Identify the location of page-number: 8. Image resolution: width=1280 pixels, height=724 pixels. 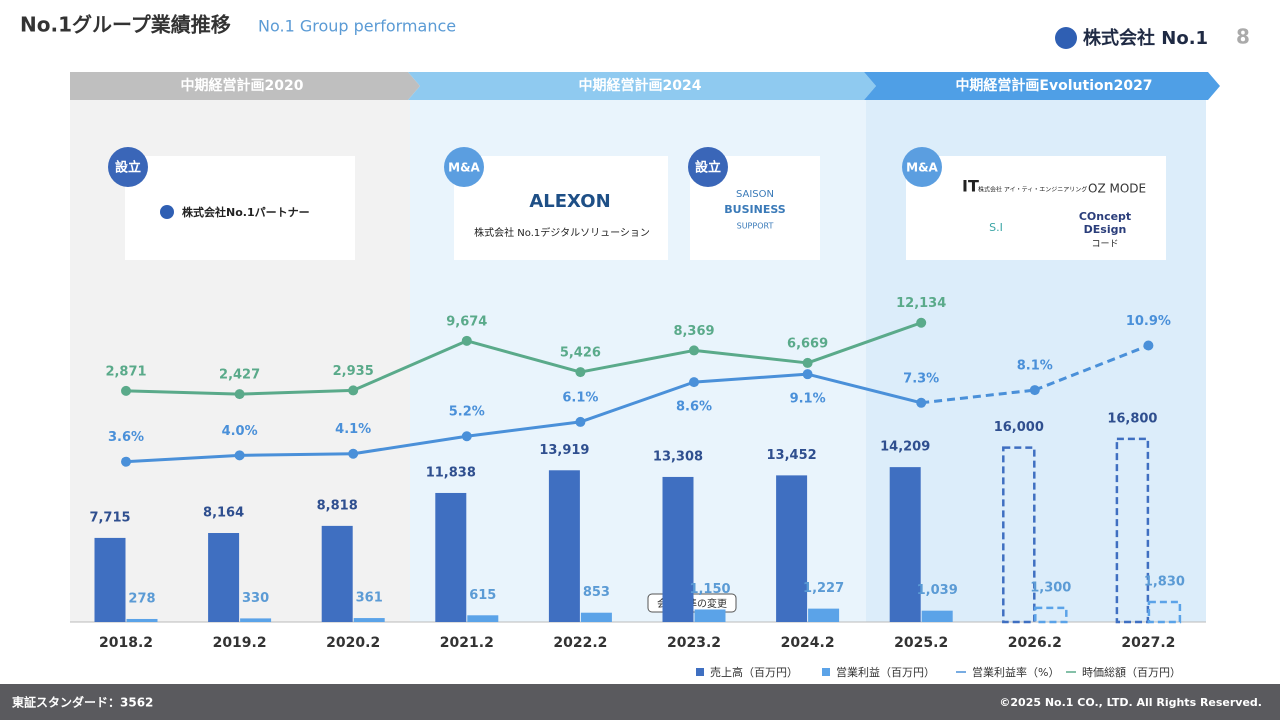
(1243, 37).